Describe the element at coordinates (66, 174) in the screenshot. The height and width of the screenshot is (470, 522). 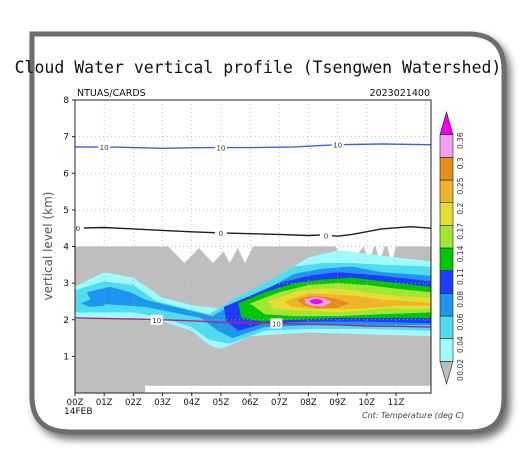
I see `y-tick-label: 6` at that location.